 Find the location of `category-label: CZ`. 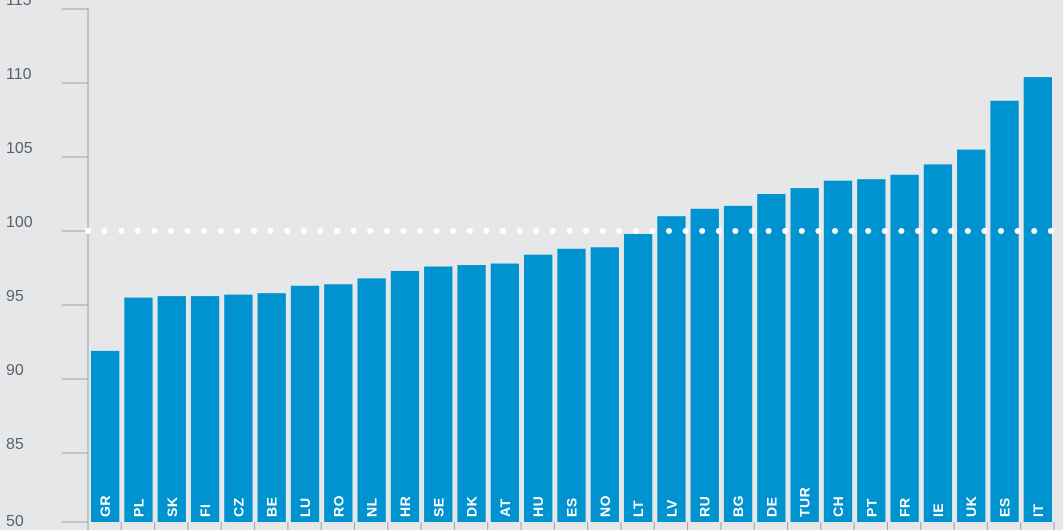

category-label: CZ is located at coordinates (238, 507).